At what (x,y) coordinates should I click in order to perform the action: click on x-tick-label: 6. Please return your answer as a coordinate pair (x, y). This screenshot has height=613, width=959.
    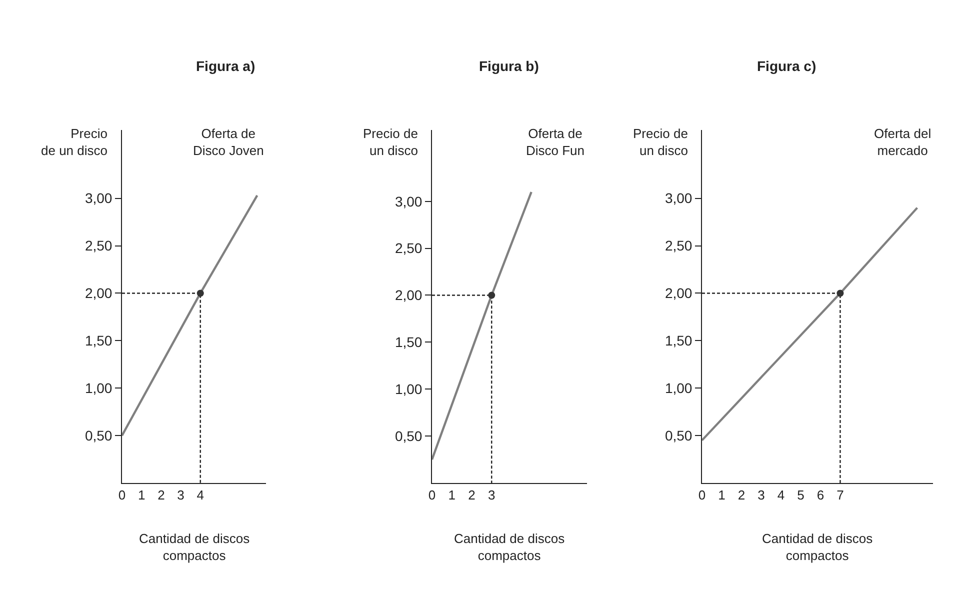
    Looking at the image, I should click on (820, 495).